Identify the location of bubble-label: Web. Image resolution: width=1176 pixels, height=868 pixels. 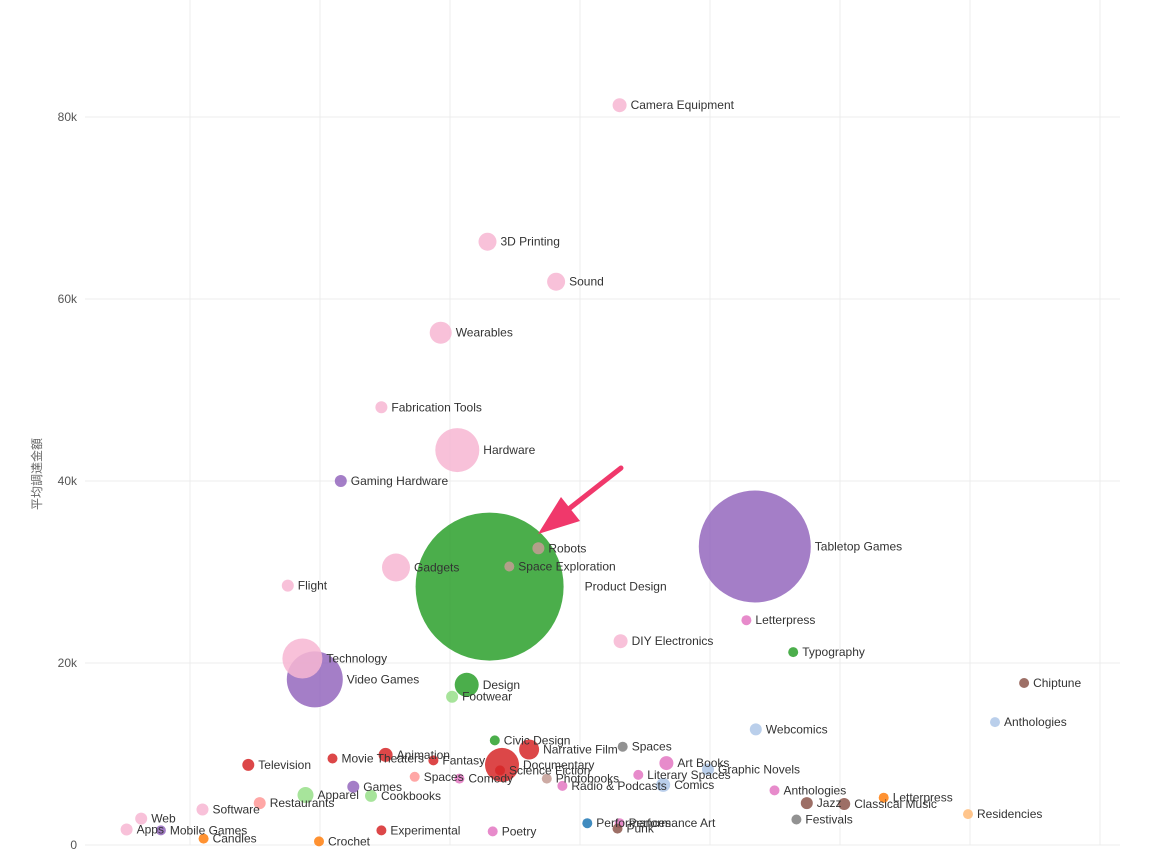
(163, 819).